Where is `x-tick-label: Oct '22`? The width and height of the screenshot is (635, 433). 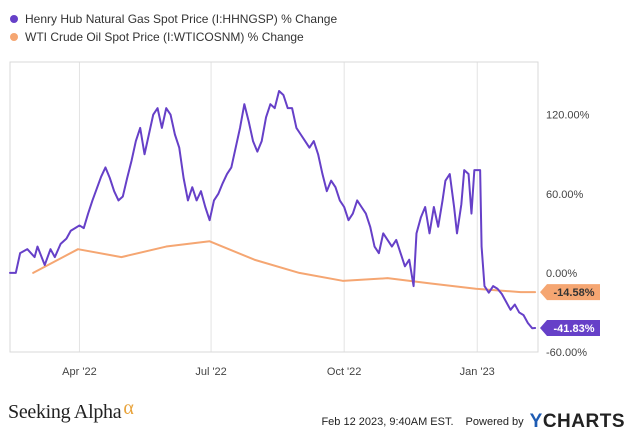
x-tick-label: Oct '22 is located at coordinates (344, 372).